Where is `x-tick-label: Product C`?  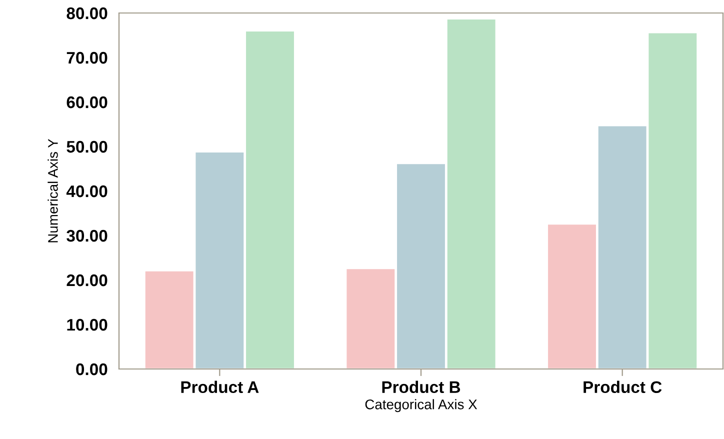 x-tick-label: Product C is located at coordinates (623, 387).